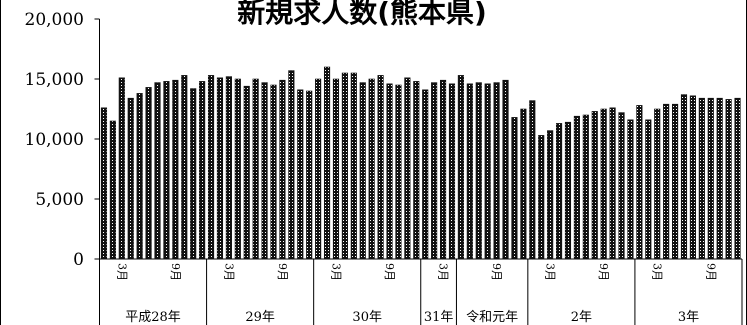  What do you see at coordinates (78, 260) in the screenshot?
I see `y-tick-label: 0` at bounding box center [78, 260].